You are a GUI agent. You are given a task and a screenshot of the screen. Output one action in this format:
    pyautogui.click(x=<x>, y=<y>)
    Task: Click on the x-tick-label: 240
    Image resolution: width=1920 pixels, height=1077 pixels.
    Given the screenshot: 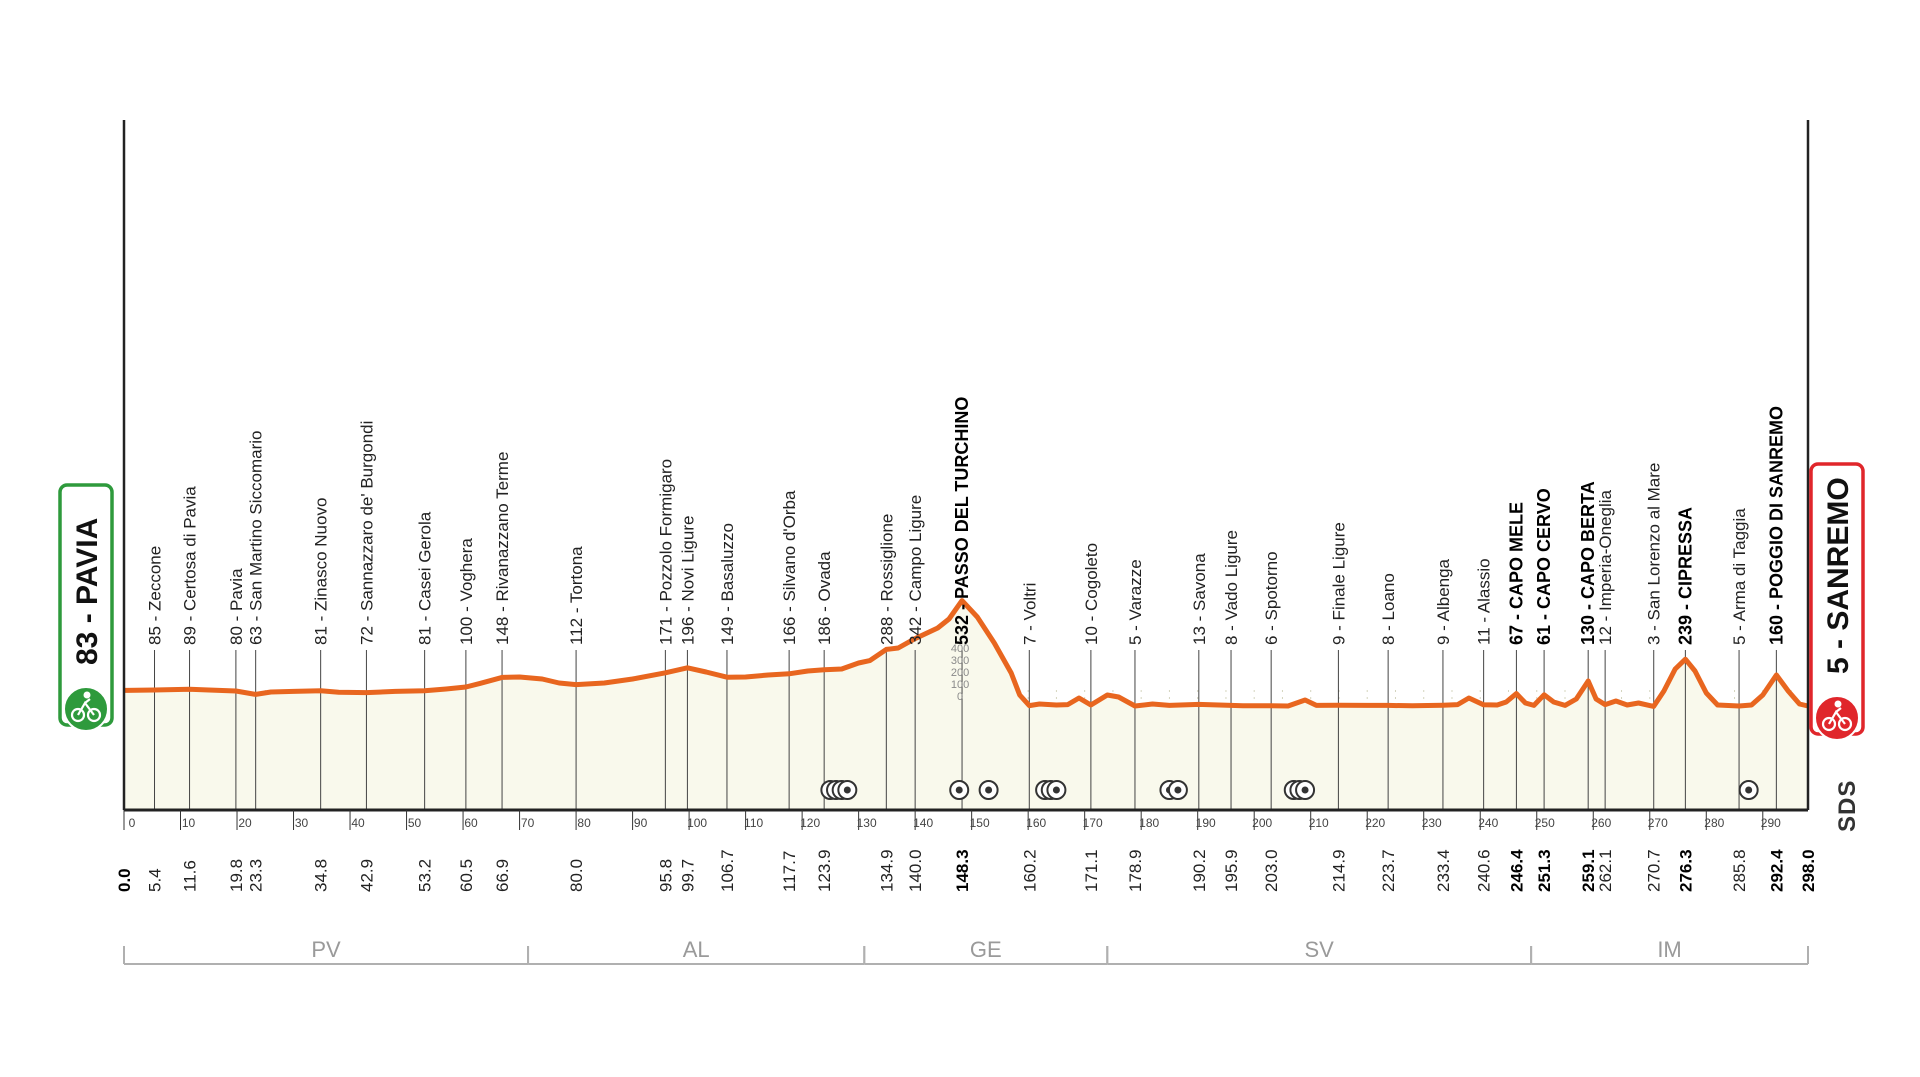 What is the action you would take?
    pyautogui.click(x=1488, y=823)
    